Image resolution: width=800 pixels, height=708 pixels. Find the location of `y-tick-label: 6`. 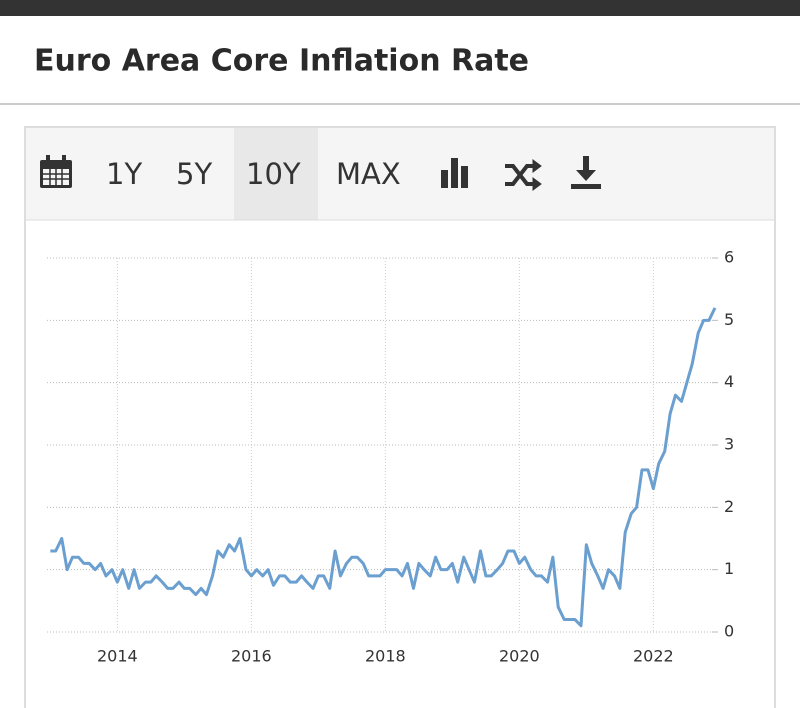

y-tick-label: 6 is located at coordinates (729, 257).